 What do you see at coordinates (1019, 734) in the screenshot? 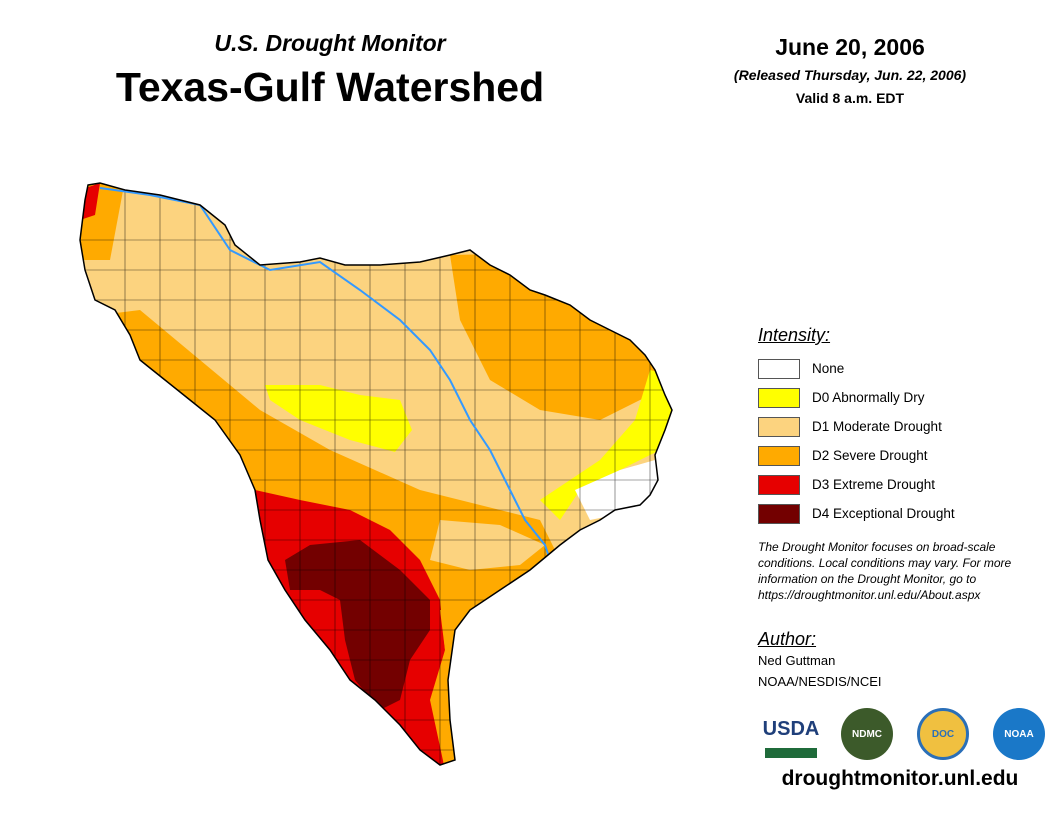
I see `noaa-logo: NOAA` at bounding box center [1019, 734].